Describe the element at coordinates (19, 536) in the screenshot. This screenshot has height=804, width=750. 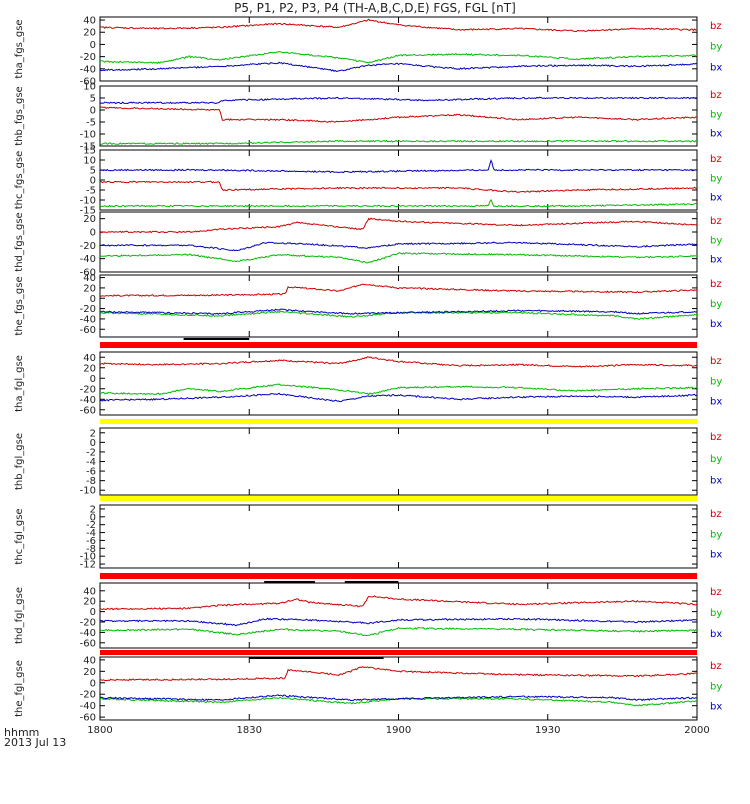
I see `panel-ylabel: thc_fgl_gse` at that location.